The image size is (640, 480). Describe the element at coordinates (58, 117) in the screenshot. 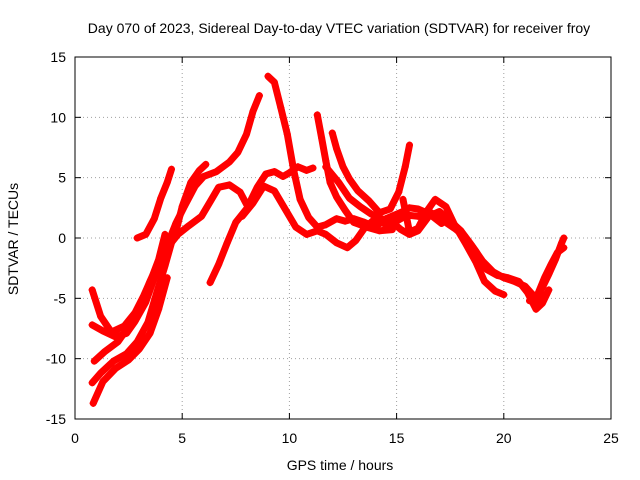

I see `y-tick-label: 10` at that location.